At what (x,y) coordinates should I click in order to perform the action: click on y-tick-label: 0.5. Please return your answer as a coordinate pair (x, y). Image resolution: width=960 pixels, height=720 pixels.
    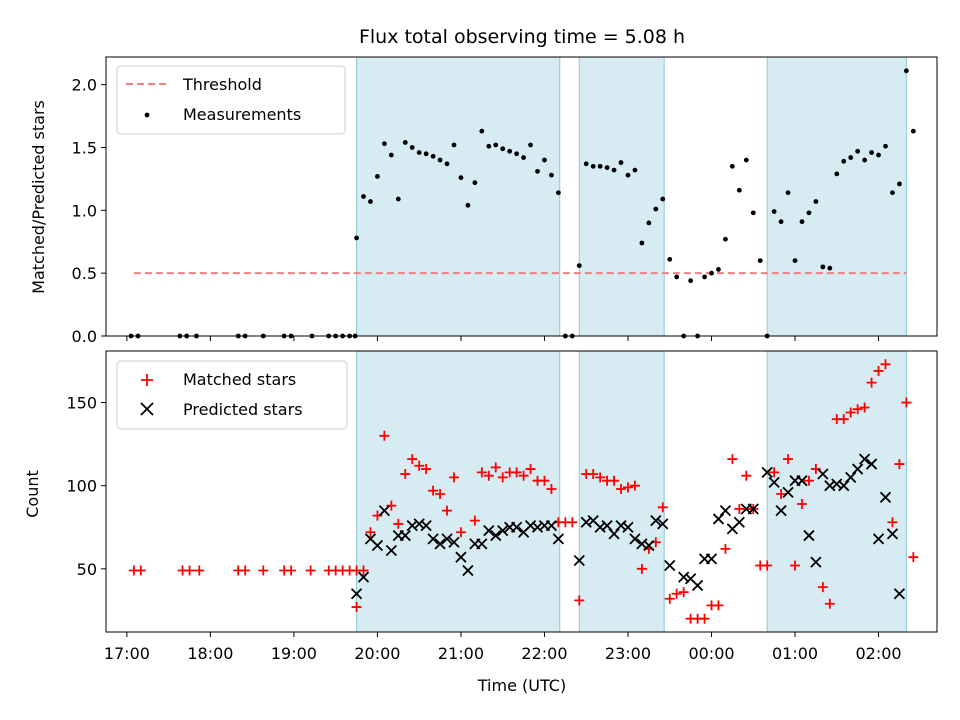
    Looking at the image, I should click on (84, 273).